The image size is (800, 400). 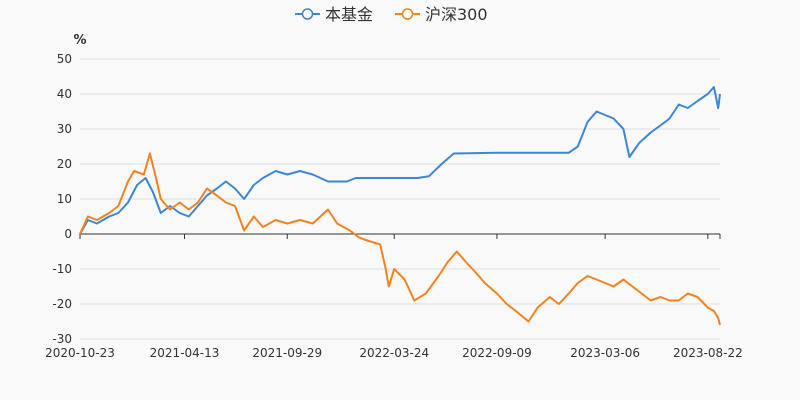 I want to click on x-tick-label: 2023-08-22, so click(x=708, y=353).